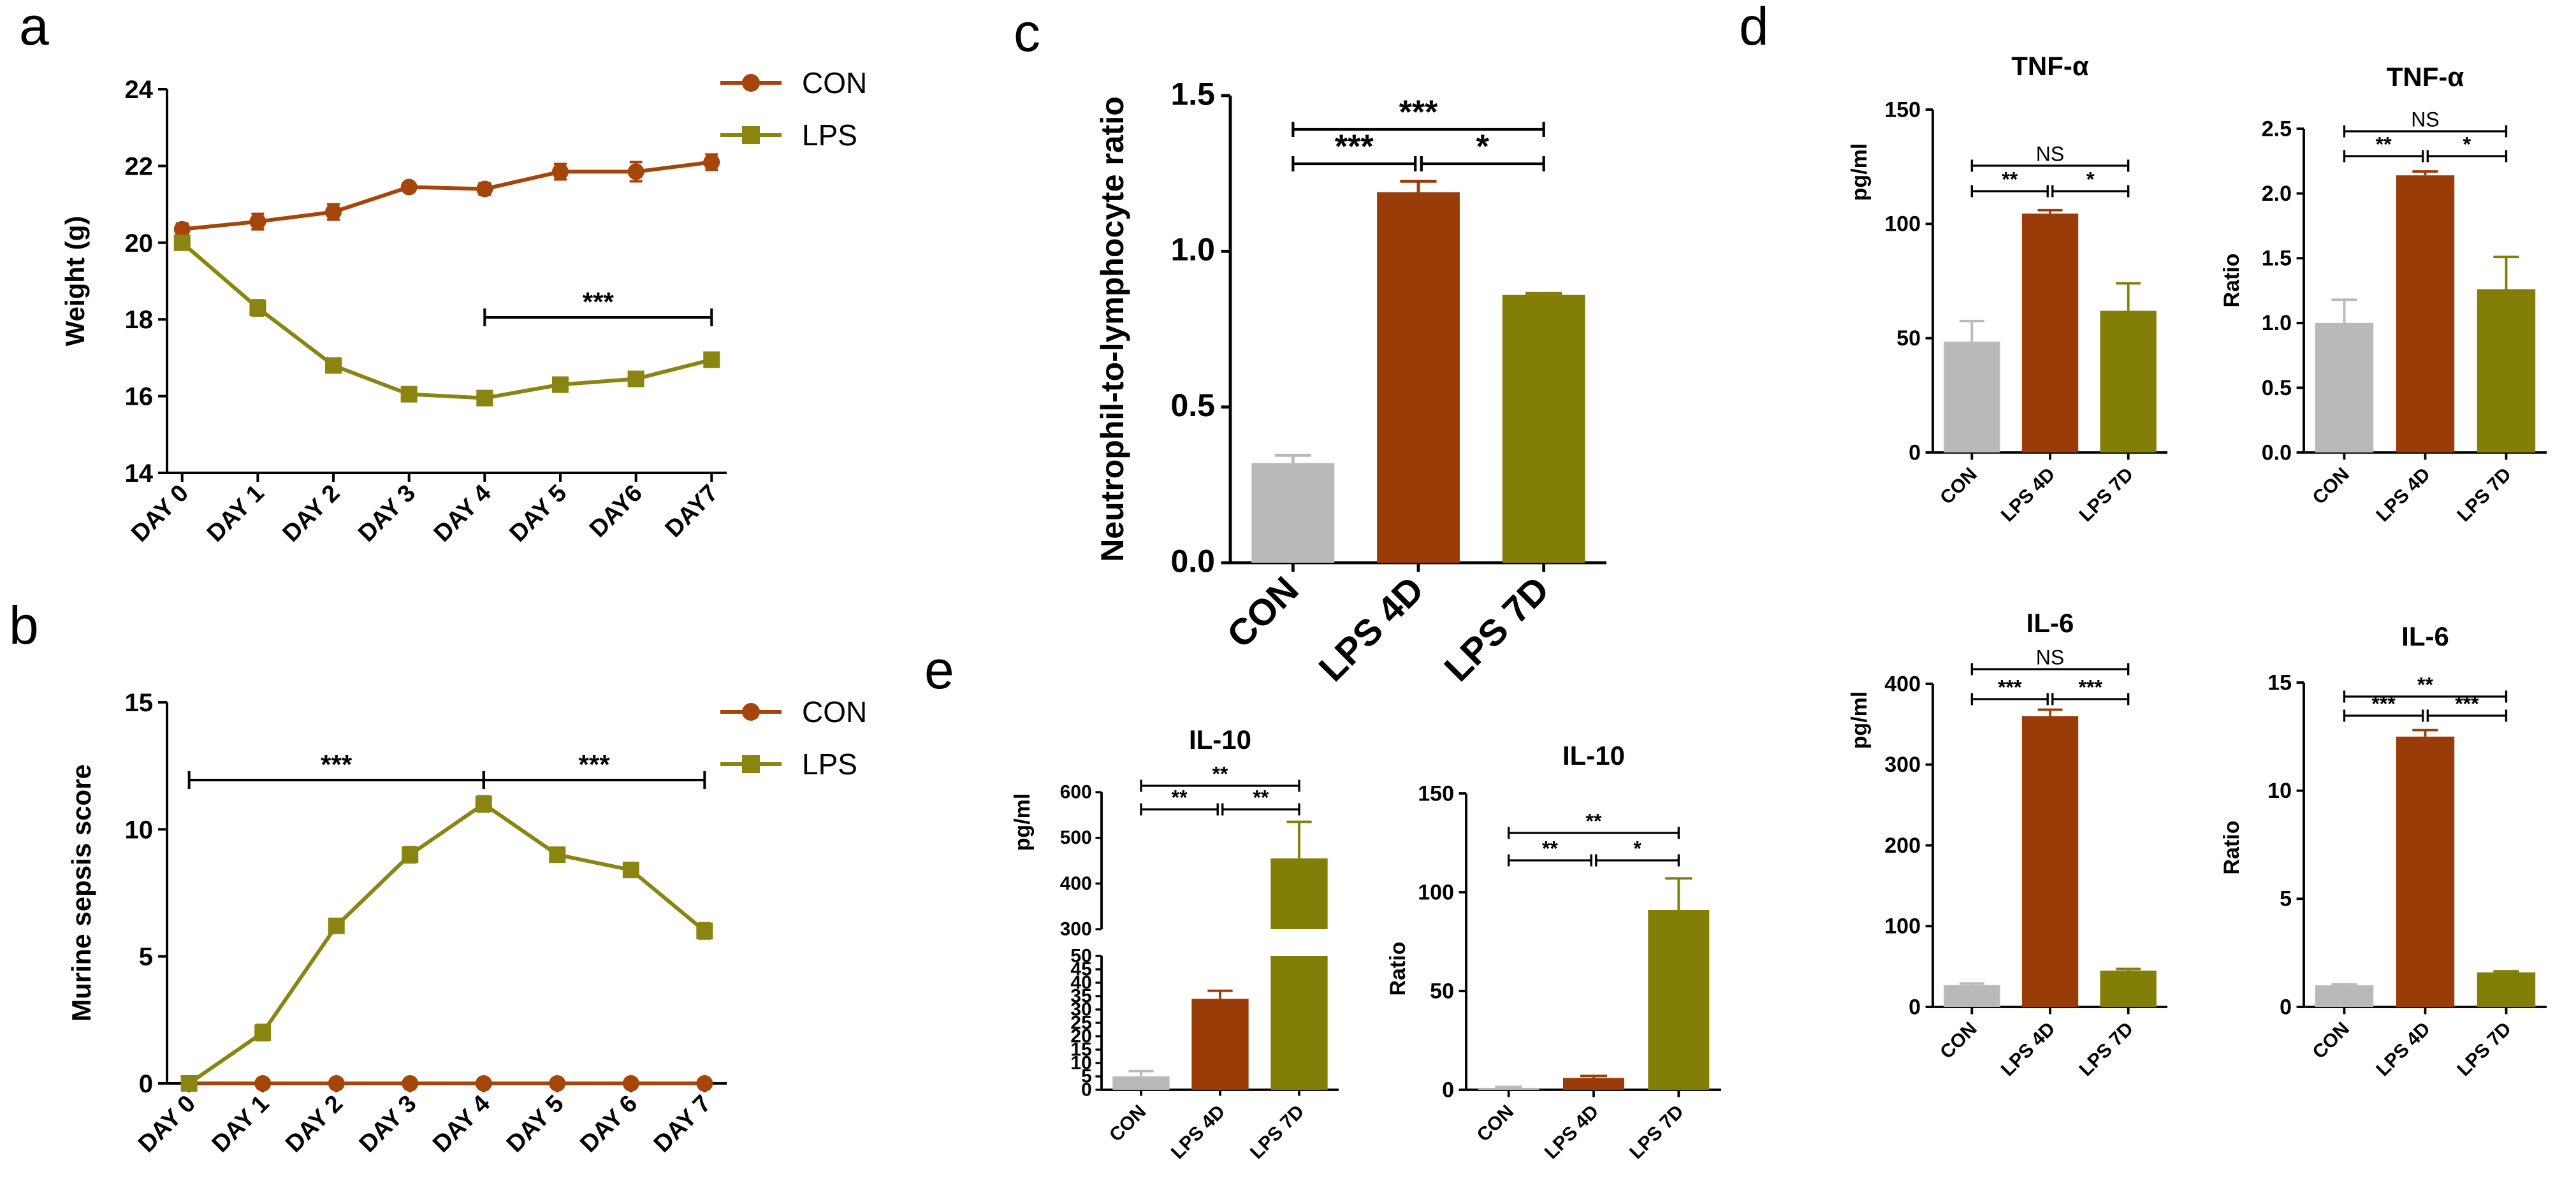  I want to click on y-tick-label: 0.5, so click(1192, 405).